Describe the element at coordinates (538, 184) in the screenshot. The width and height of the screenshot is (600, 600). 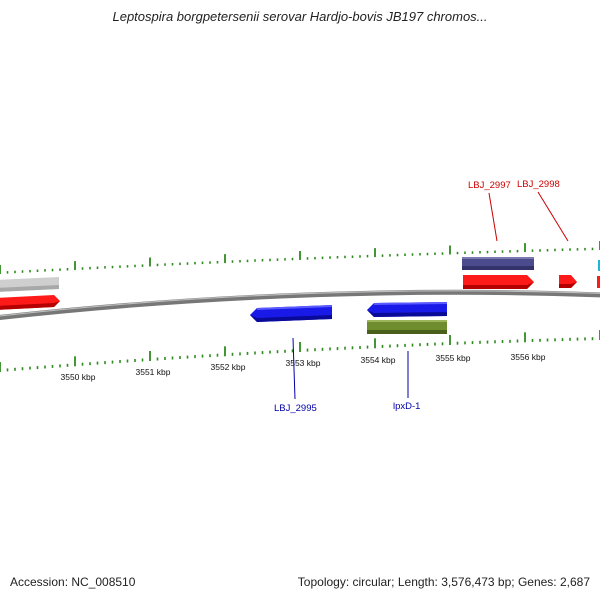
I see `gene-label-lbj-2998: LBJ_2998` at that location.